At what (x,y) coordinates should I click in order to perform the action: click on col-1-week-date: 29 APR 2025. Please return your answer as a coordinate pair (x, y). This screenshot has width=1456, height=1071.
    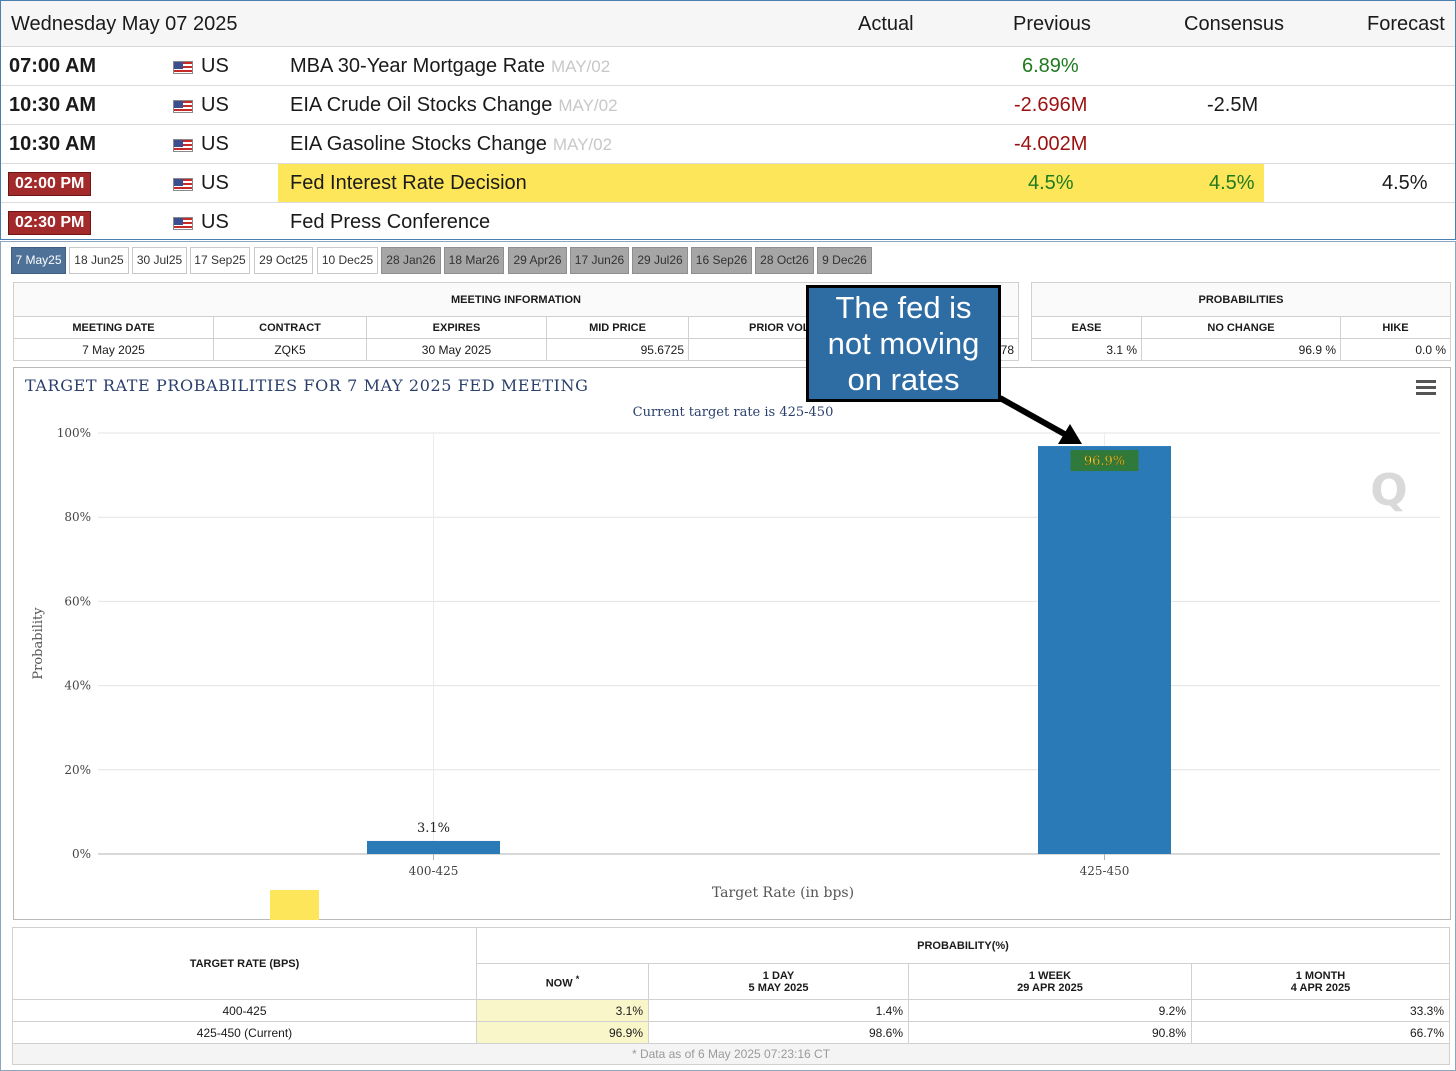
    Looking at the image, I should click on (1050, 987).